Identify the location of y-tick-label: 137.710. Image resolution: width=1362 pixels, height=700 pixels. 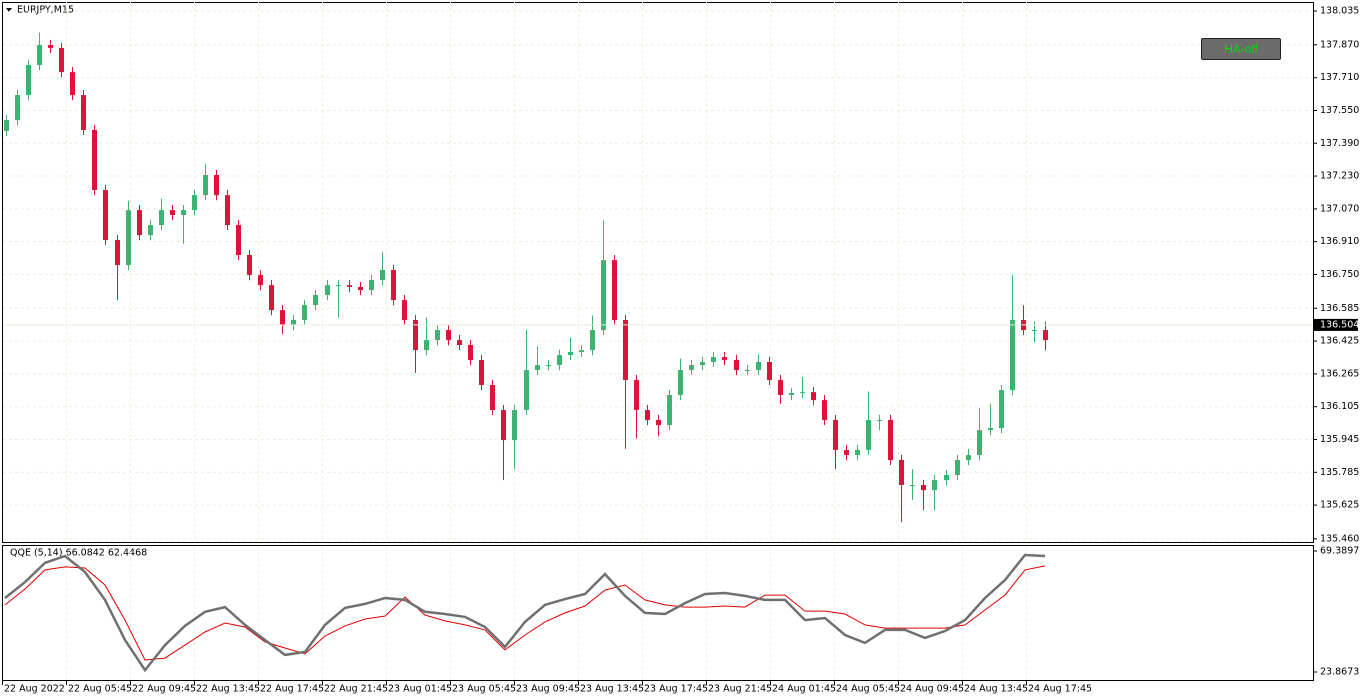
(1339, 77).